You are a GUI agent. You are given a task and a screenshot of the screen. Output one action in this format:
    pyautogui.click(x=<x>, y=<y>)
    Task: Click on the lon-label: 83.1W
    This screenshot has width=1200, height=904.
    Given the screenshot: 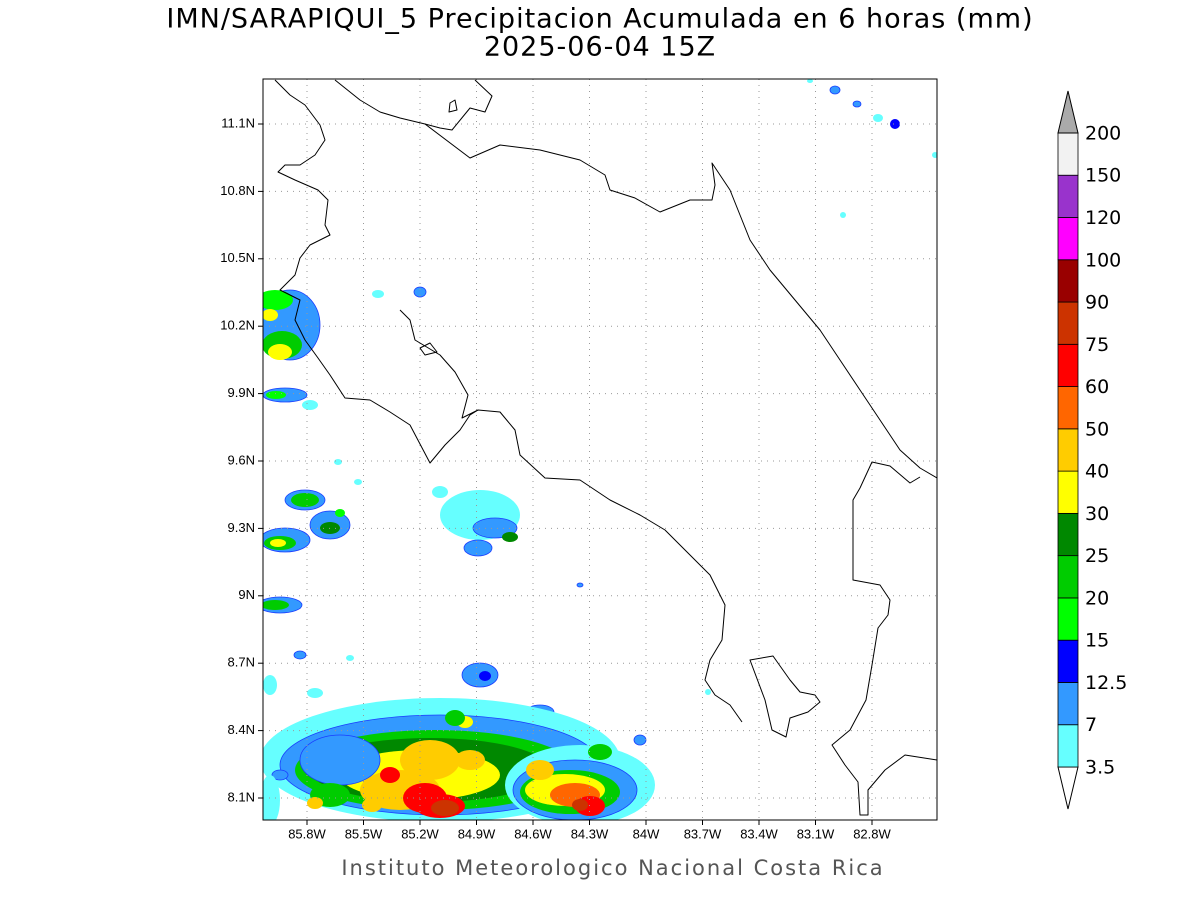 What is the action you would take?
    pyautogui.click(x=816, y=833)
    